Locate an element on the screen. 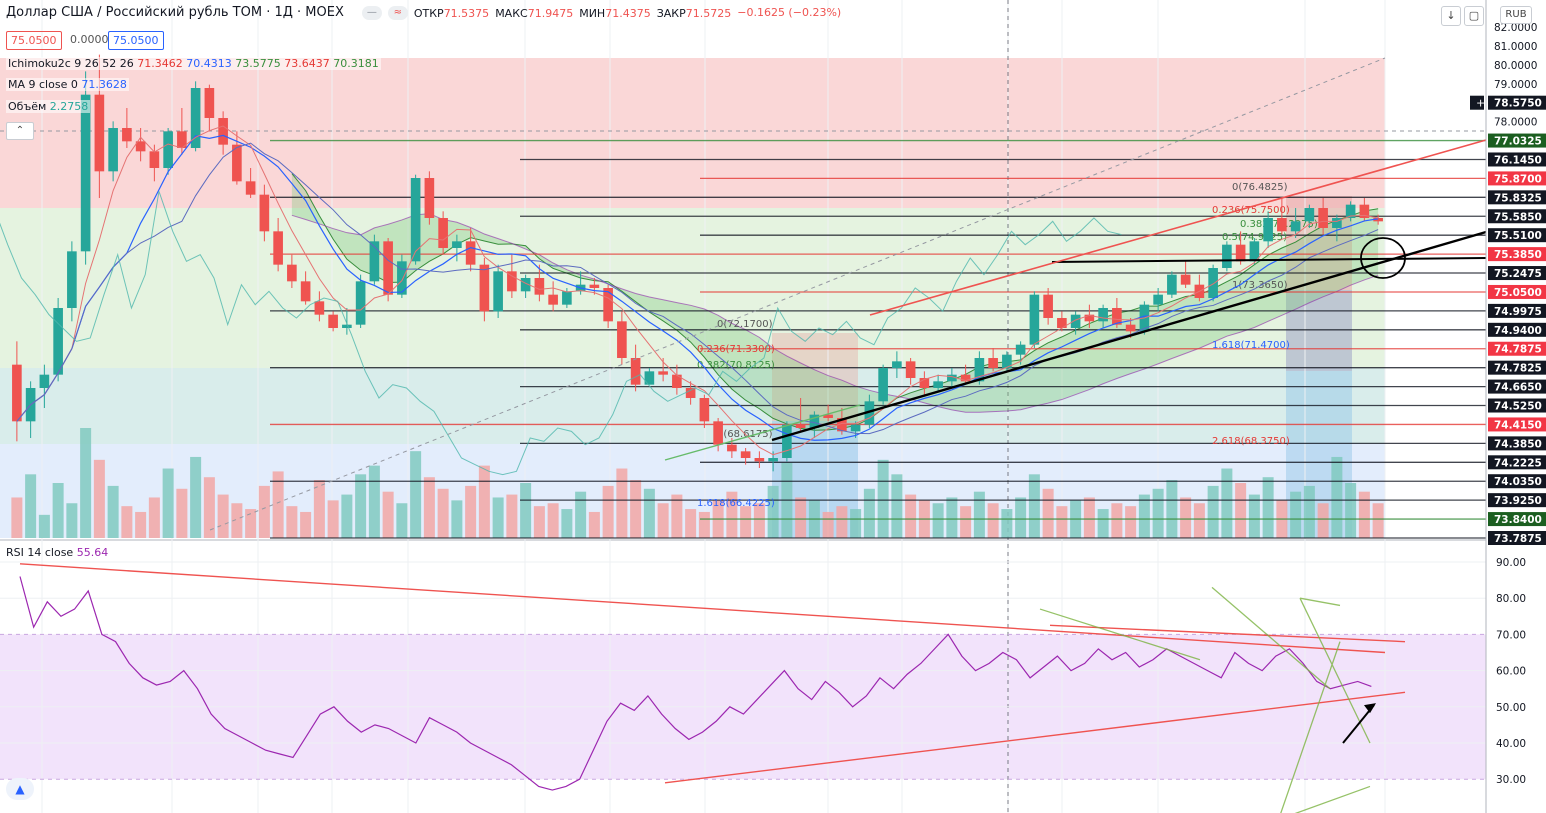 This screenshot has width=1546, height=813. marker-circle is located at coordinates (1383, 258).